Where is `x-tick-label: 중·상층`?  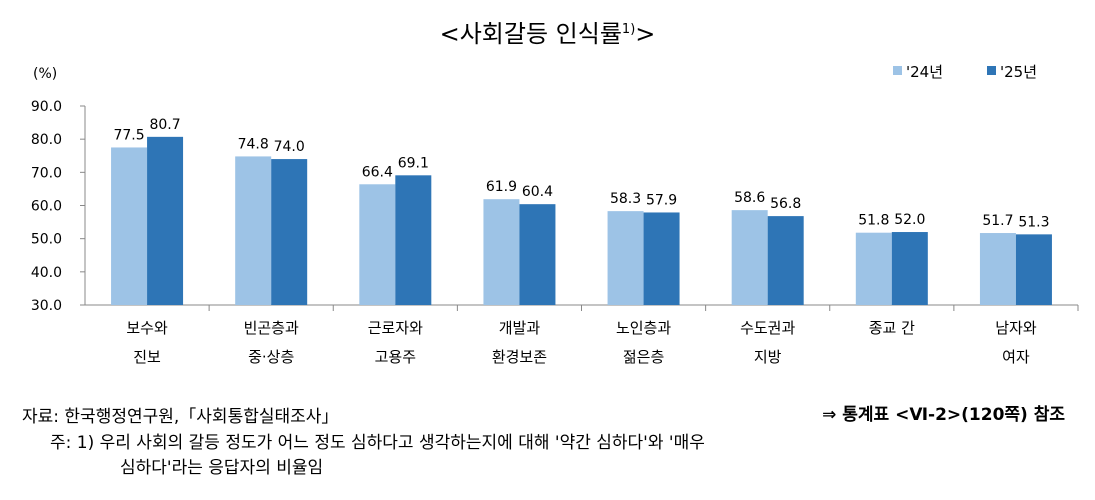
x-tick-label: 중·상층 is located at coordinates (271, 357).